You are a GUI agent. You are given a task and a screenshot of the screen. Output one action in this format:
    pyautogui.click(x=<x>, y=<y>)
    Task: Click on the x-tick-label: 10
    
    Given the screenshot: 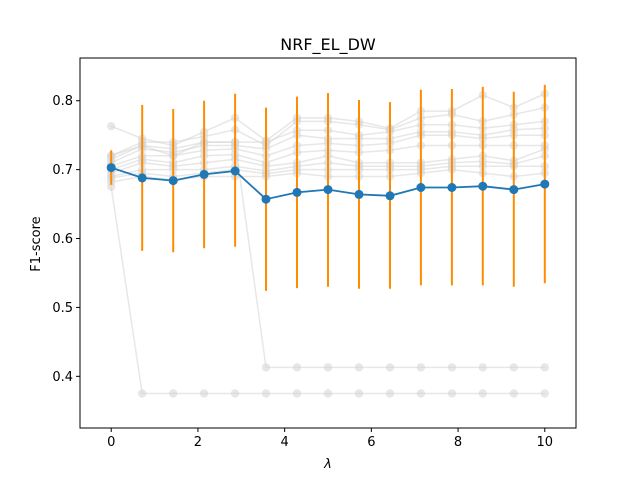 What is the action you would take?
    pyautogui.click(x=545, y=442)
    